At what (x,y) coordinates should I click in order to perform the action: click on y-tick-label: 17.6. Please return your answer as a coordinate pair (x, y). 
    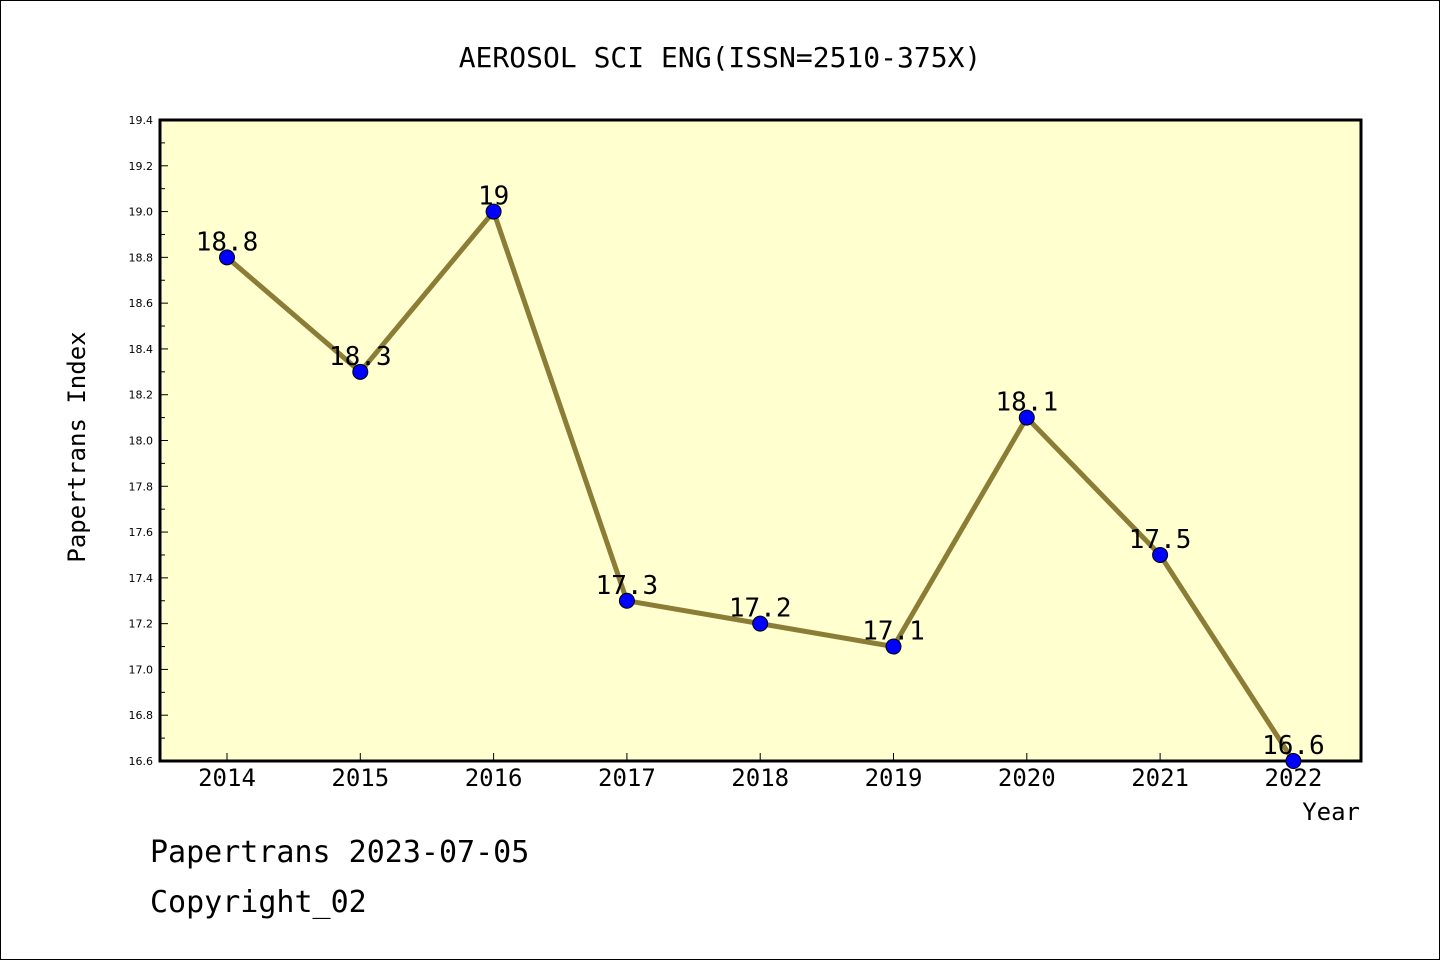
    Looking at the image, I should click on (141, 532).